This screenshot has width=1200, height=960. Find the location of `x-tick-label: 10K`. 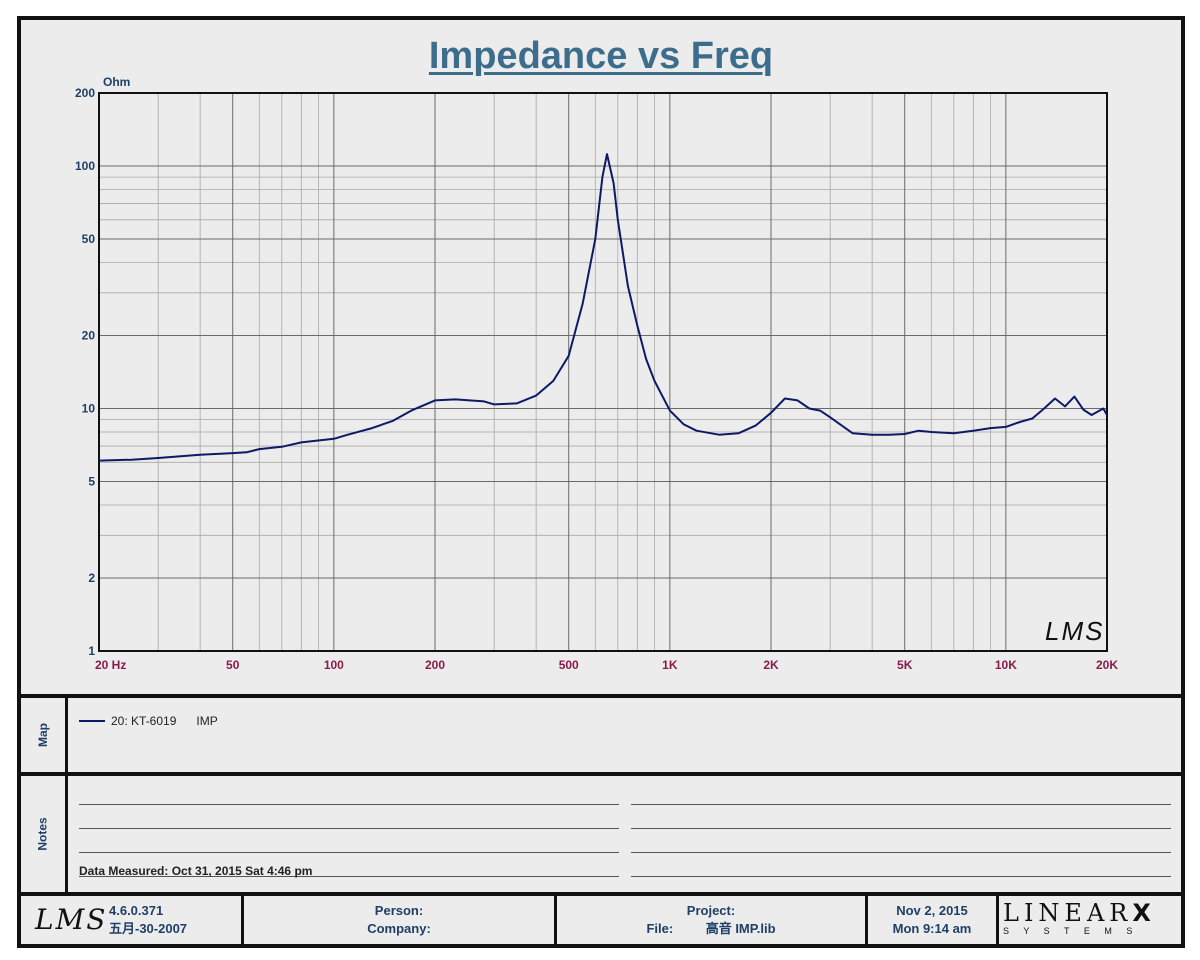

x-tick-label: 10K is located at coordinates (1006, 665).